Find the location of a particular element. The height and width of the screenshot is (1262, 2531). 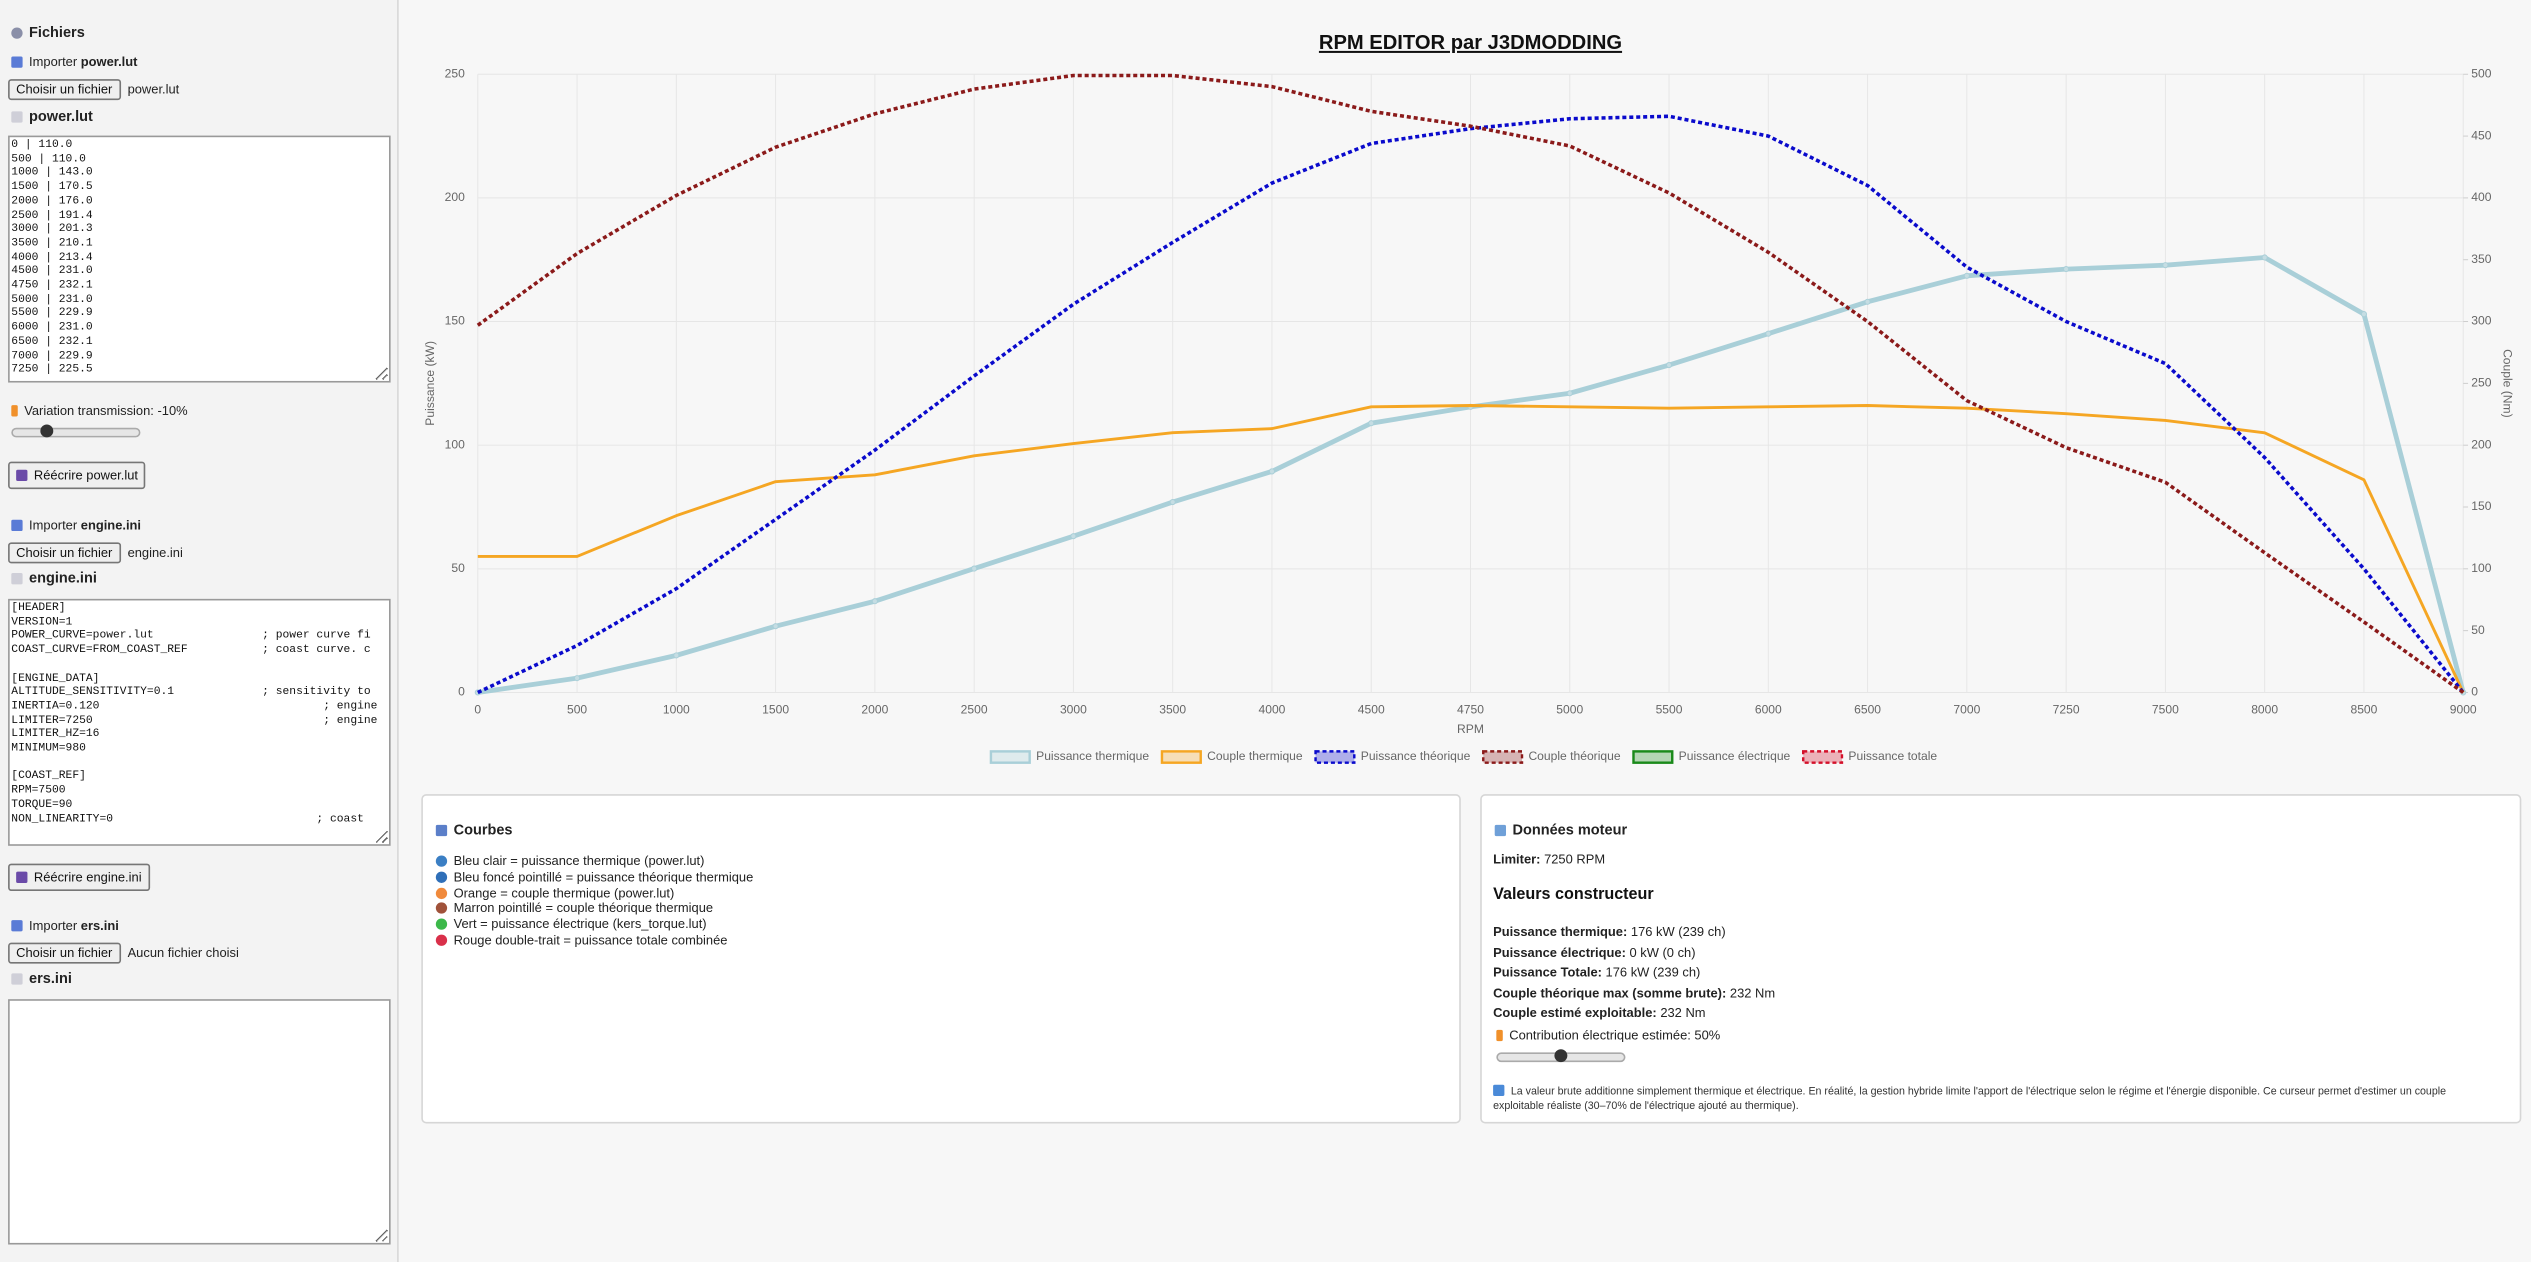

import-label: Importer power.lut is located at coordinates (74, 62).